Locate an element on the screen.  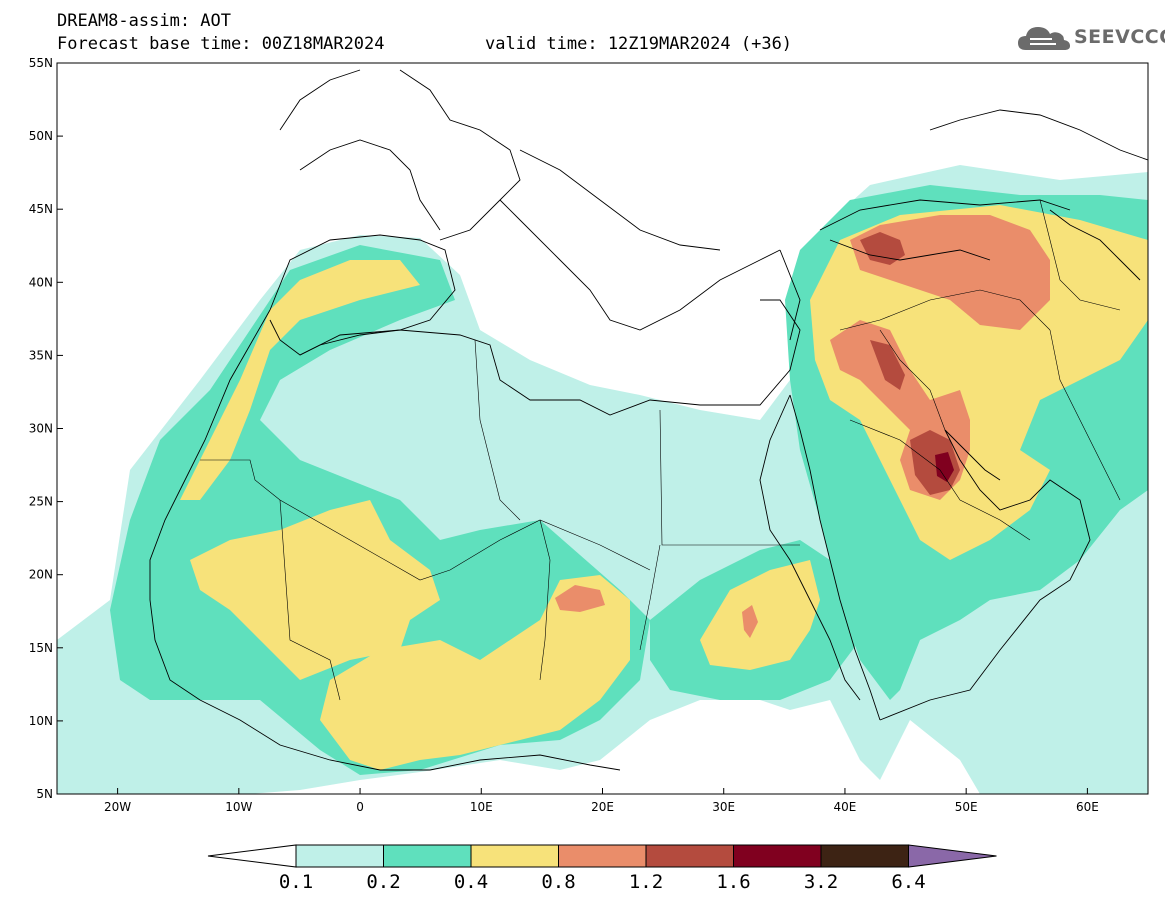
colorbar-label: 3.2 is located at coordinates (821, 882).